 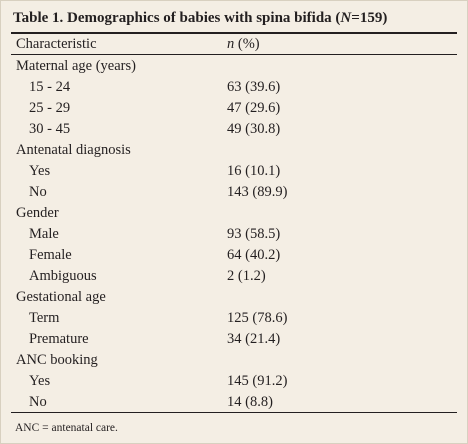 What do you see at coordinates (254, 339) in the screenshot?
I see `row-value: 34 (21.4)` at bounding box center [254, 339].